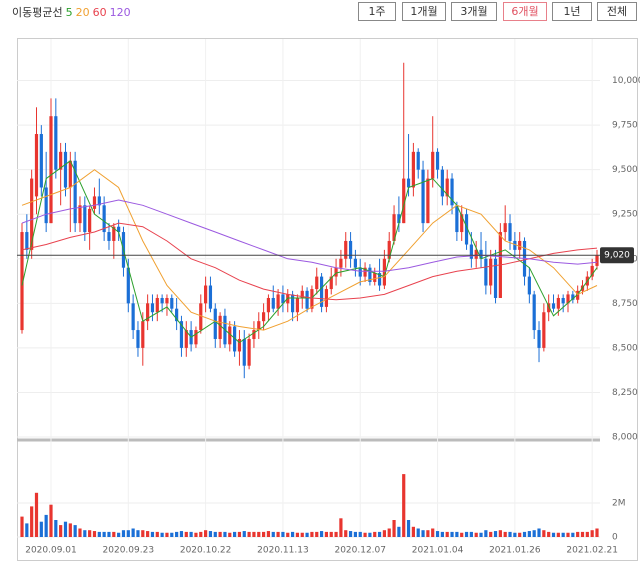 This screenshot has height=565, width=640. I want to click on period-button: 1주, so click(377, 11).